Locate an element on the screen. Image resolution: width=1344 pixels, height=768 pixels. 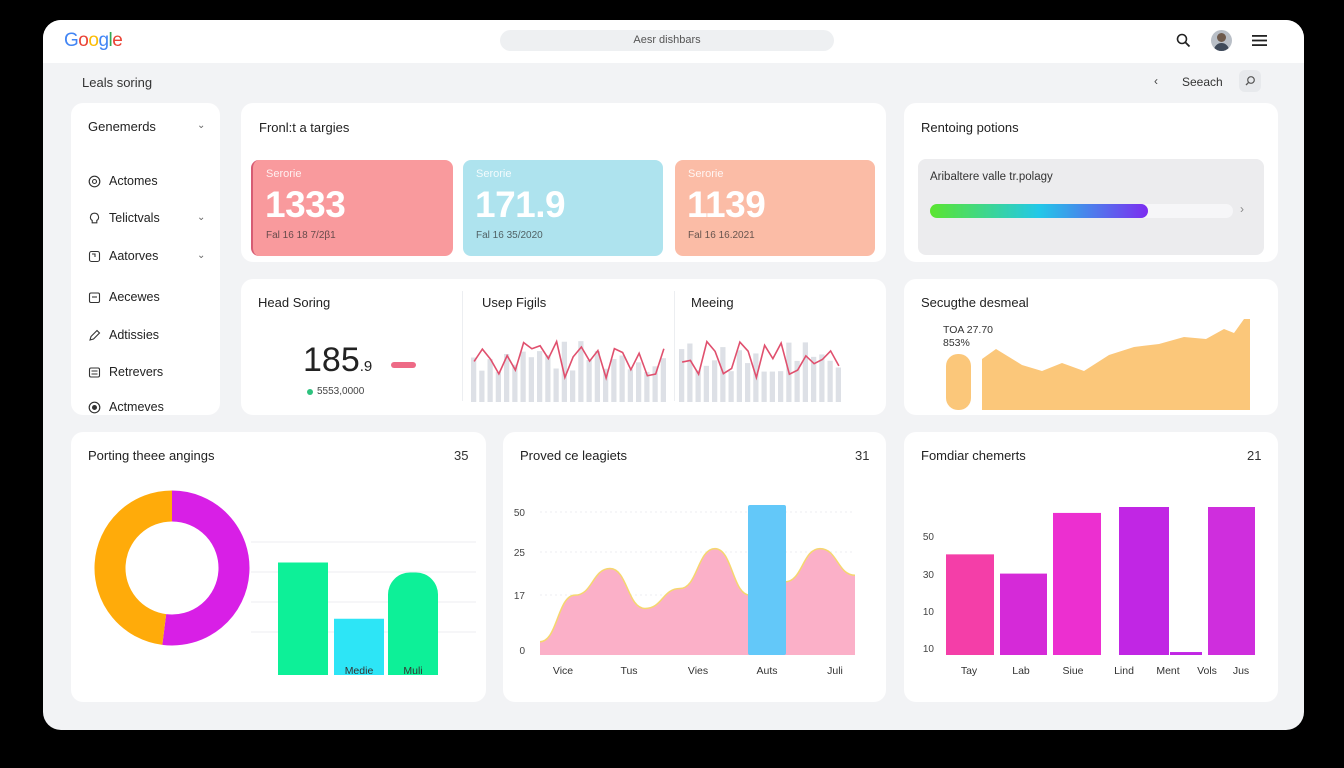
sidebar-item-aecewes: Aecewes is located at coordinates (124, 297).